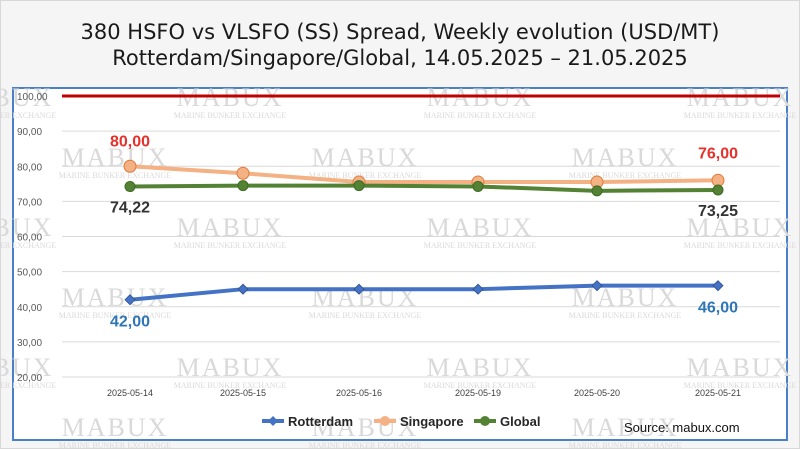 The image size is (800, 449). I want to click on data-label: 74,22, so click(130, 208).